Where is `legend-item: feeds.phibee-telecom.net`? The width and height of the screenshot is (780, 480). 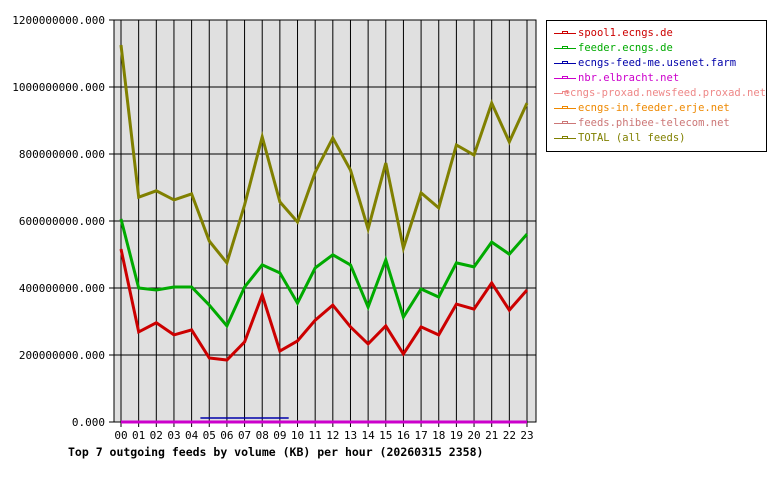 legend-item: feeds.phibee-telecom.net is located at coordinates (656, 122).